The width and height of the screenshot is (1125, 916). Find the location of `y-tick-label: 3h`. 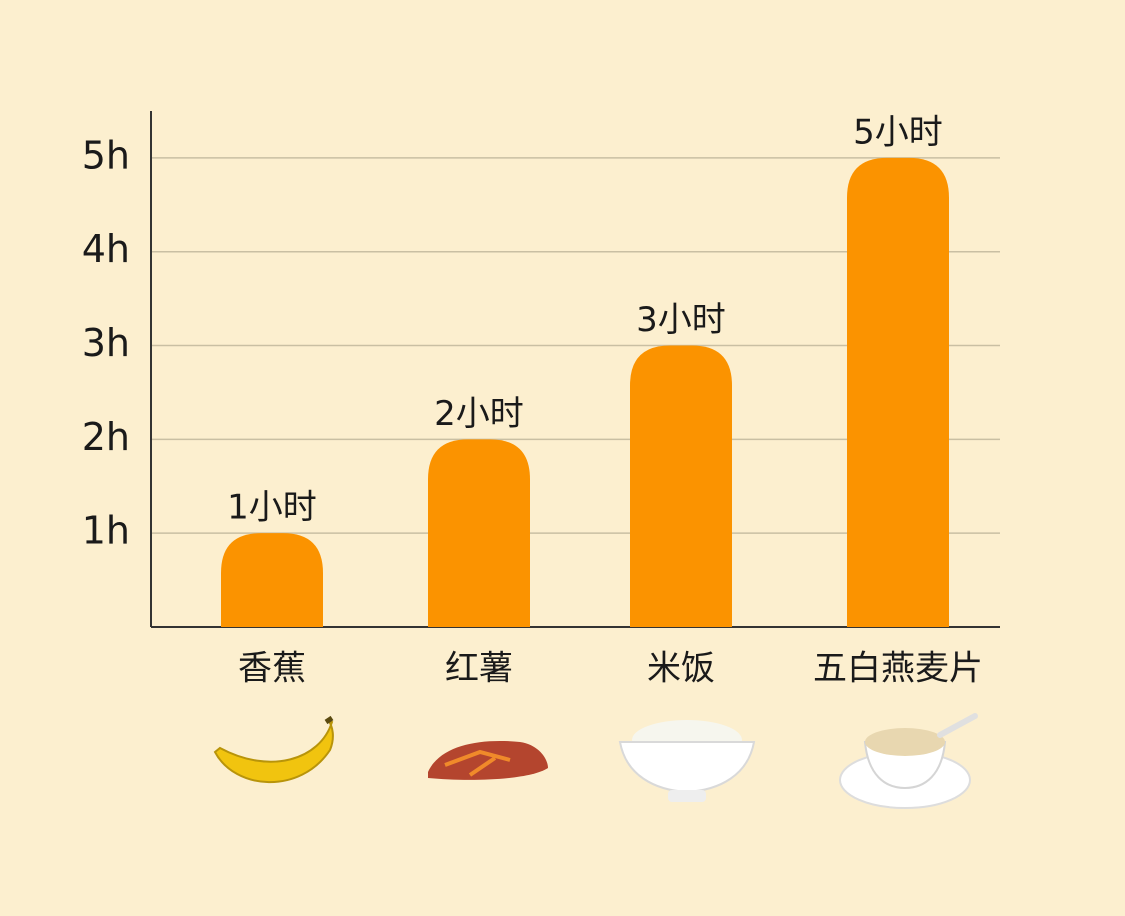

y-tick-label: 3h is located at coordinates (106, 343).